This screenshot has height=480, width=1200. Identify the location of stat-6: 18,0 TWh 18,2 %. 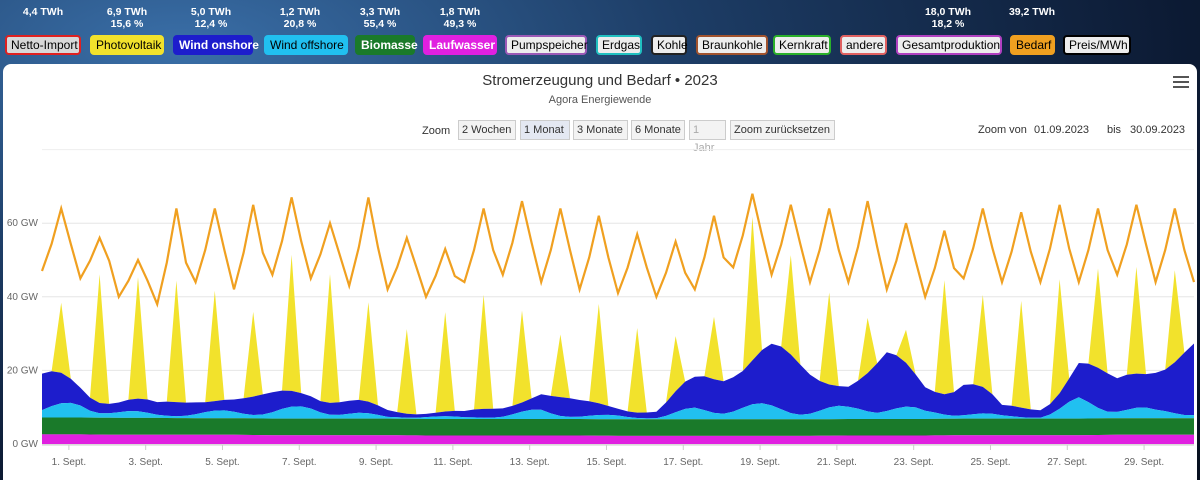
(948, 18).